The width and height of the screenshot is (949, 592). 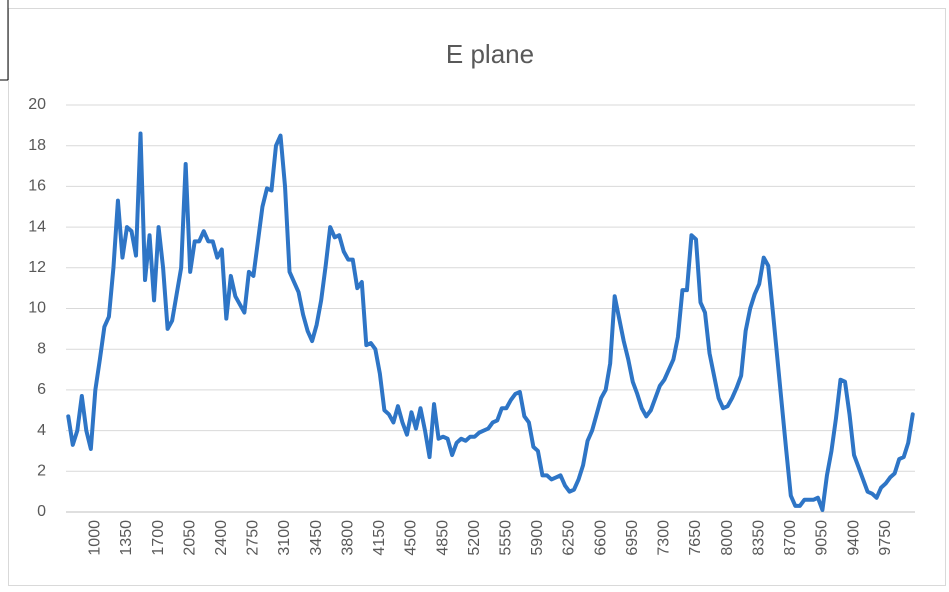 What do you see at coordinates (695, 538) in the screenshot?
I see `x-tick-label: 7650` at bounding box center [695, 538].